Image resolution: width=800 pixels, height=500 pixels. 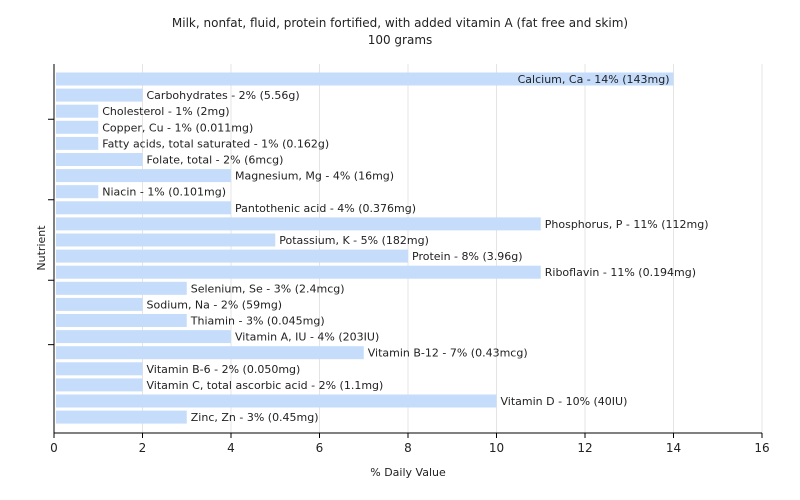 I want to click on x-tick-label: 10, so click(x=496, y=448).